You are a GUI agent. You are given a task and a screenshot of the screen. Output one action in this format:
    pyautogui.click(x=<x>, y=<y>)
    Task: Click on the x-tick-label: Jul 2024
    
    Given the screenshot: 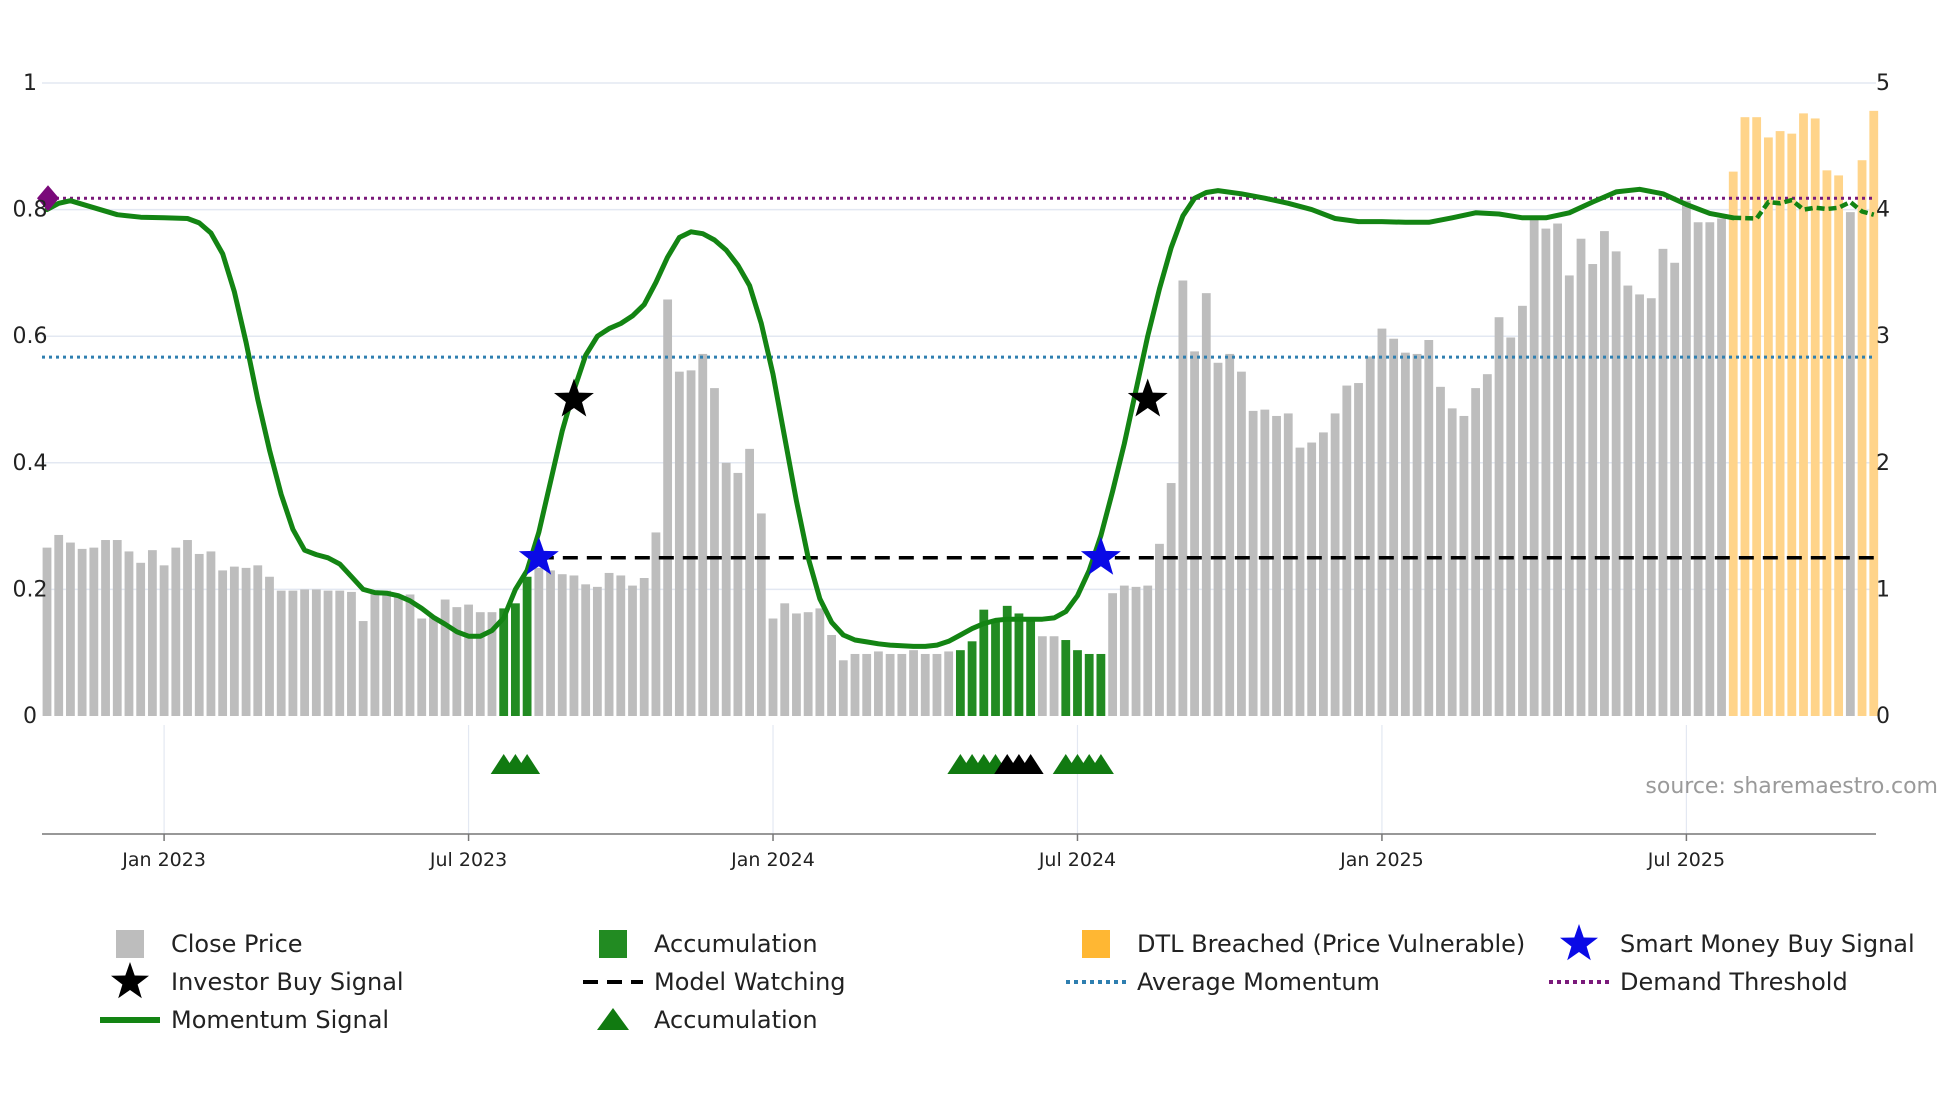 What is the action you would take?
    pyautogui.click(x=1077, y=860)
    